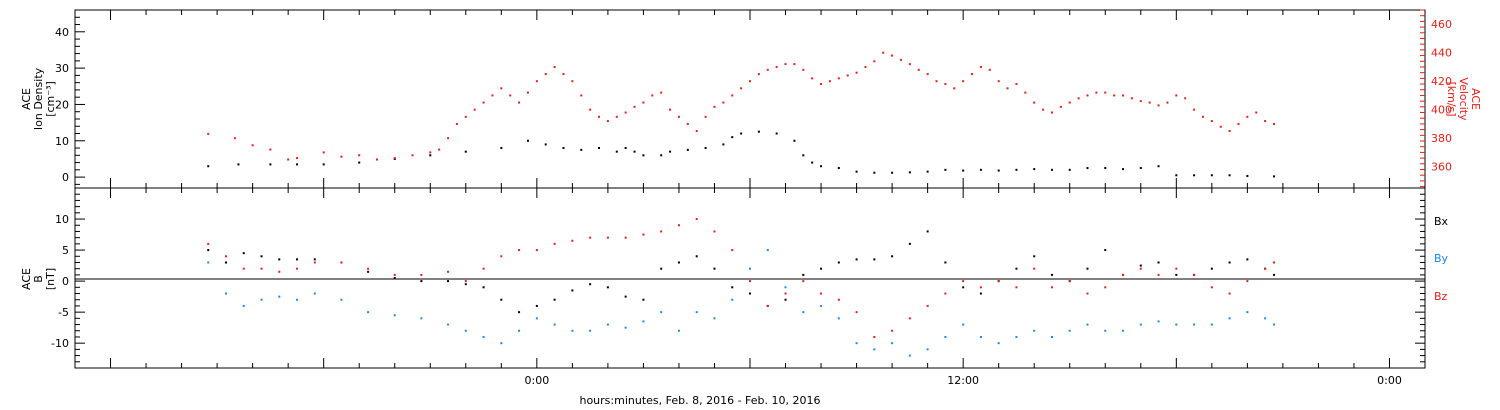  What do you see at coordinates (26, 279) in the screenshot?
I see `bottom-ylabel-line1: ACE` at bounding box center [26, 279].